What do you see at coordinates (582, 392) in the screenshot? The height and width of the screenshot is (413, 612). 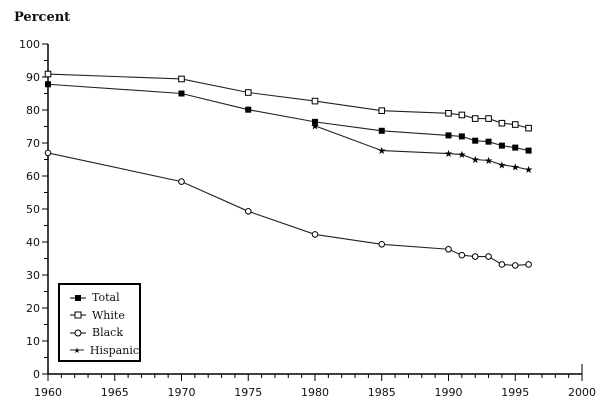 I see `x-tick-label: 2000` at bounding box center [582, 392].